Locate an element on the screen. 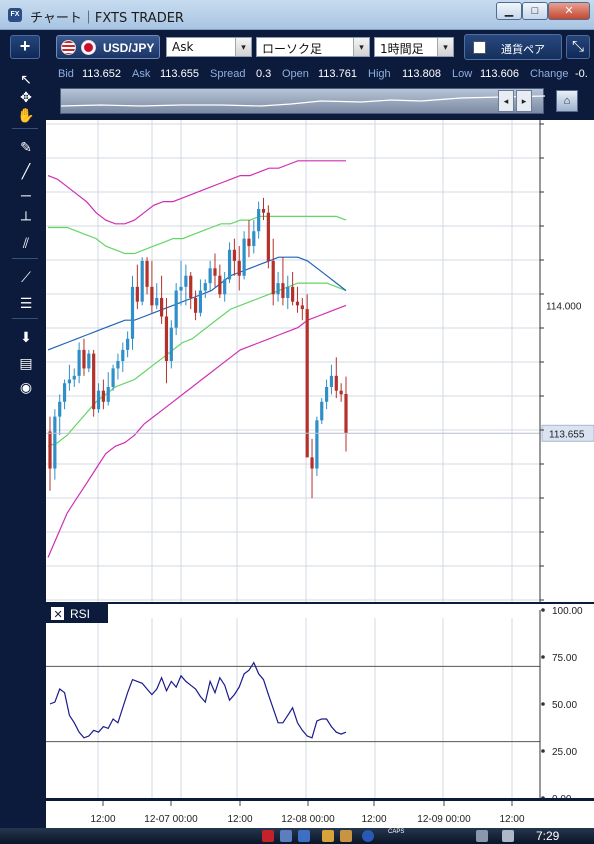 This screenshot has width=594, height=844. vertical-line-icon: ┴ is located at coordinates (26, 219).